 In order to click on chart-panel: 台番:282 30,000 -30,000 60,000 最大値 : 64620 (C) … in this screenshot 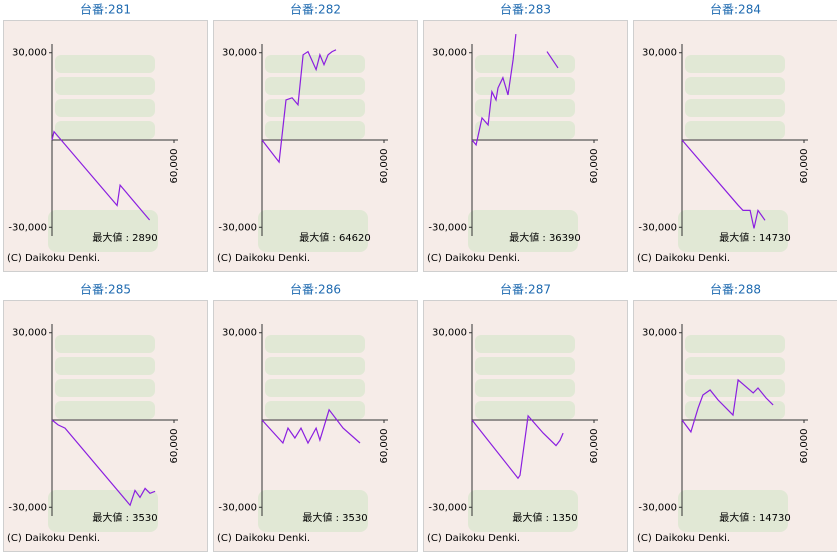, I will do `click(315, 137)`.